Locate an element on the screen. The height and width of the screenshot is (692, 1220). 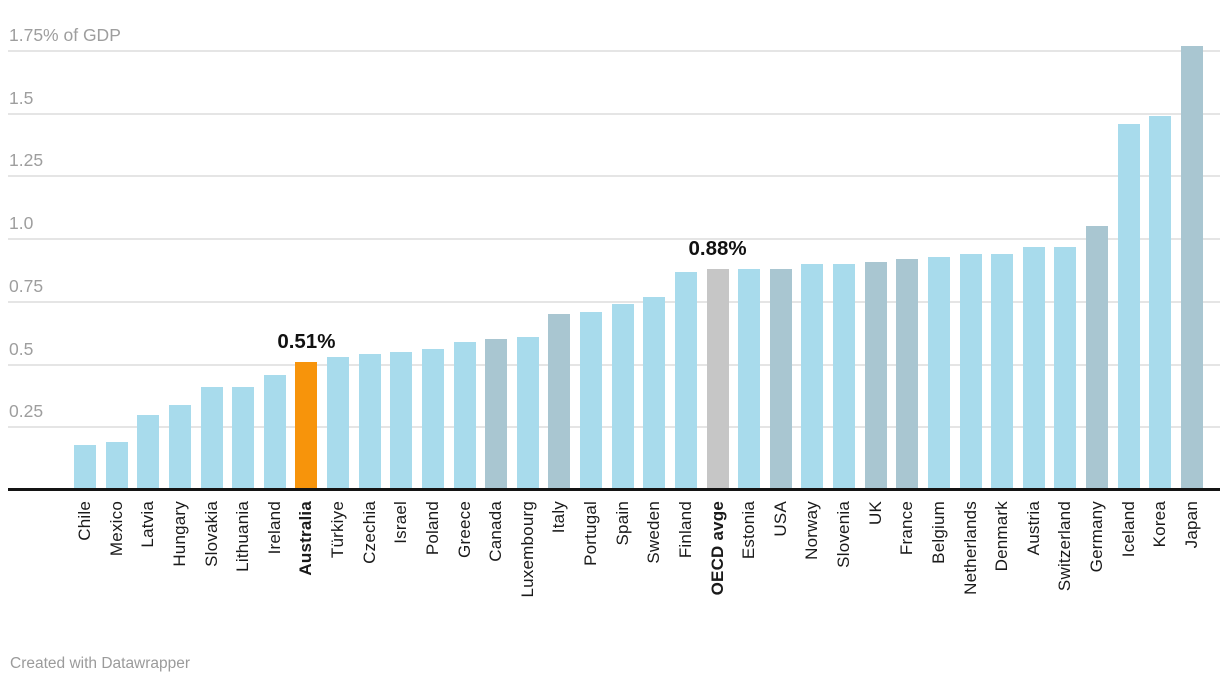
x-label-lithuania: Lithuania is located at coordinates (243, 569).